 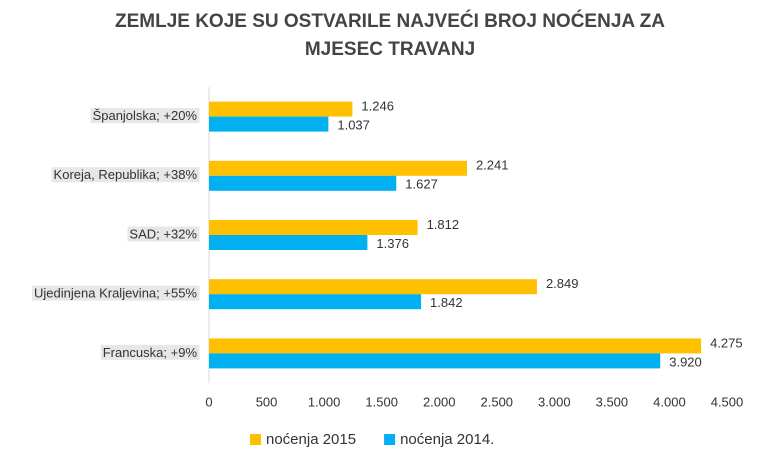 I want to click on x-tick-label: 2.000, so click(x=439, y=401).